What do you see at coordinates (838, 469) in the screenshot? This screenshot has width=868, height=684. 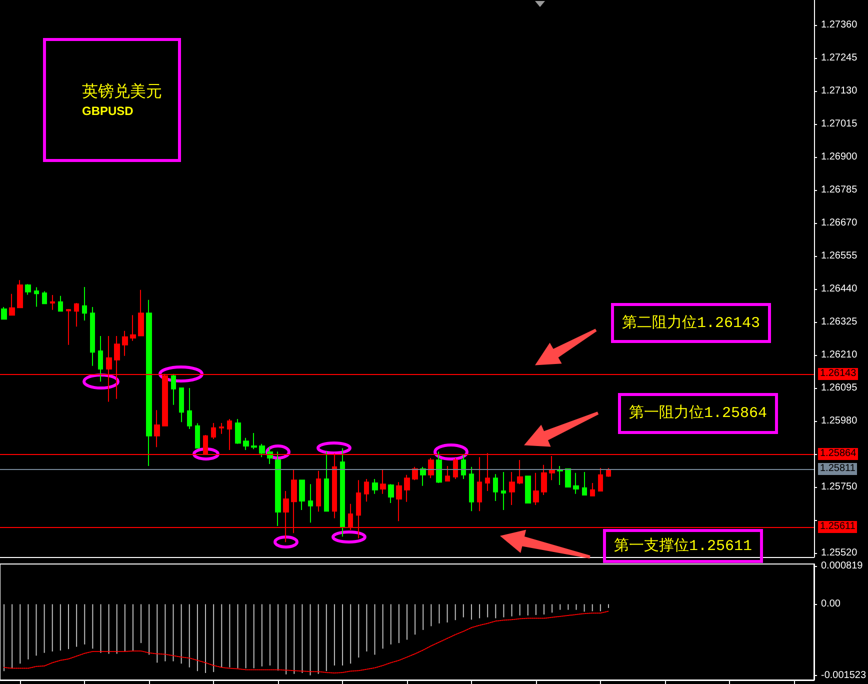 I see `ref-line-label: 1.25811` at bounding box center [838, 469].